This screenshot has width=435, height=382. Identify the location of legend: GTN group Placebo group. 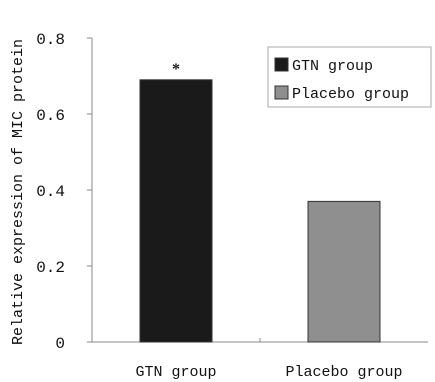
(349, 77).